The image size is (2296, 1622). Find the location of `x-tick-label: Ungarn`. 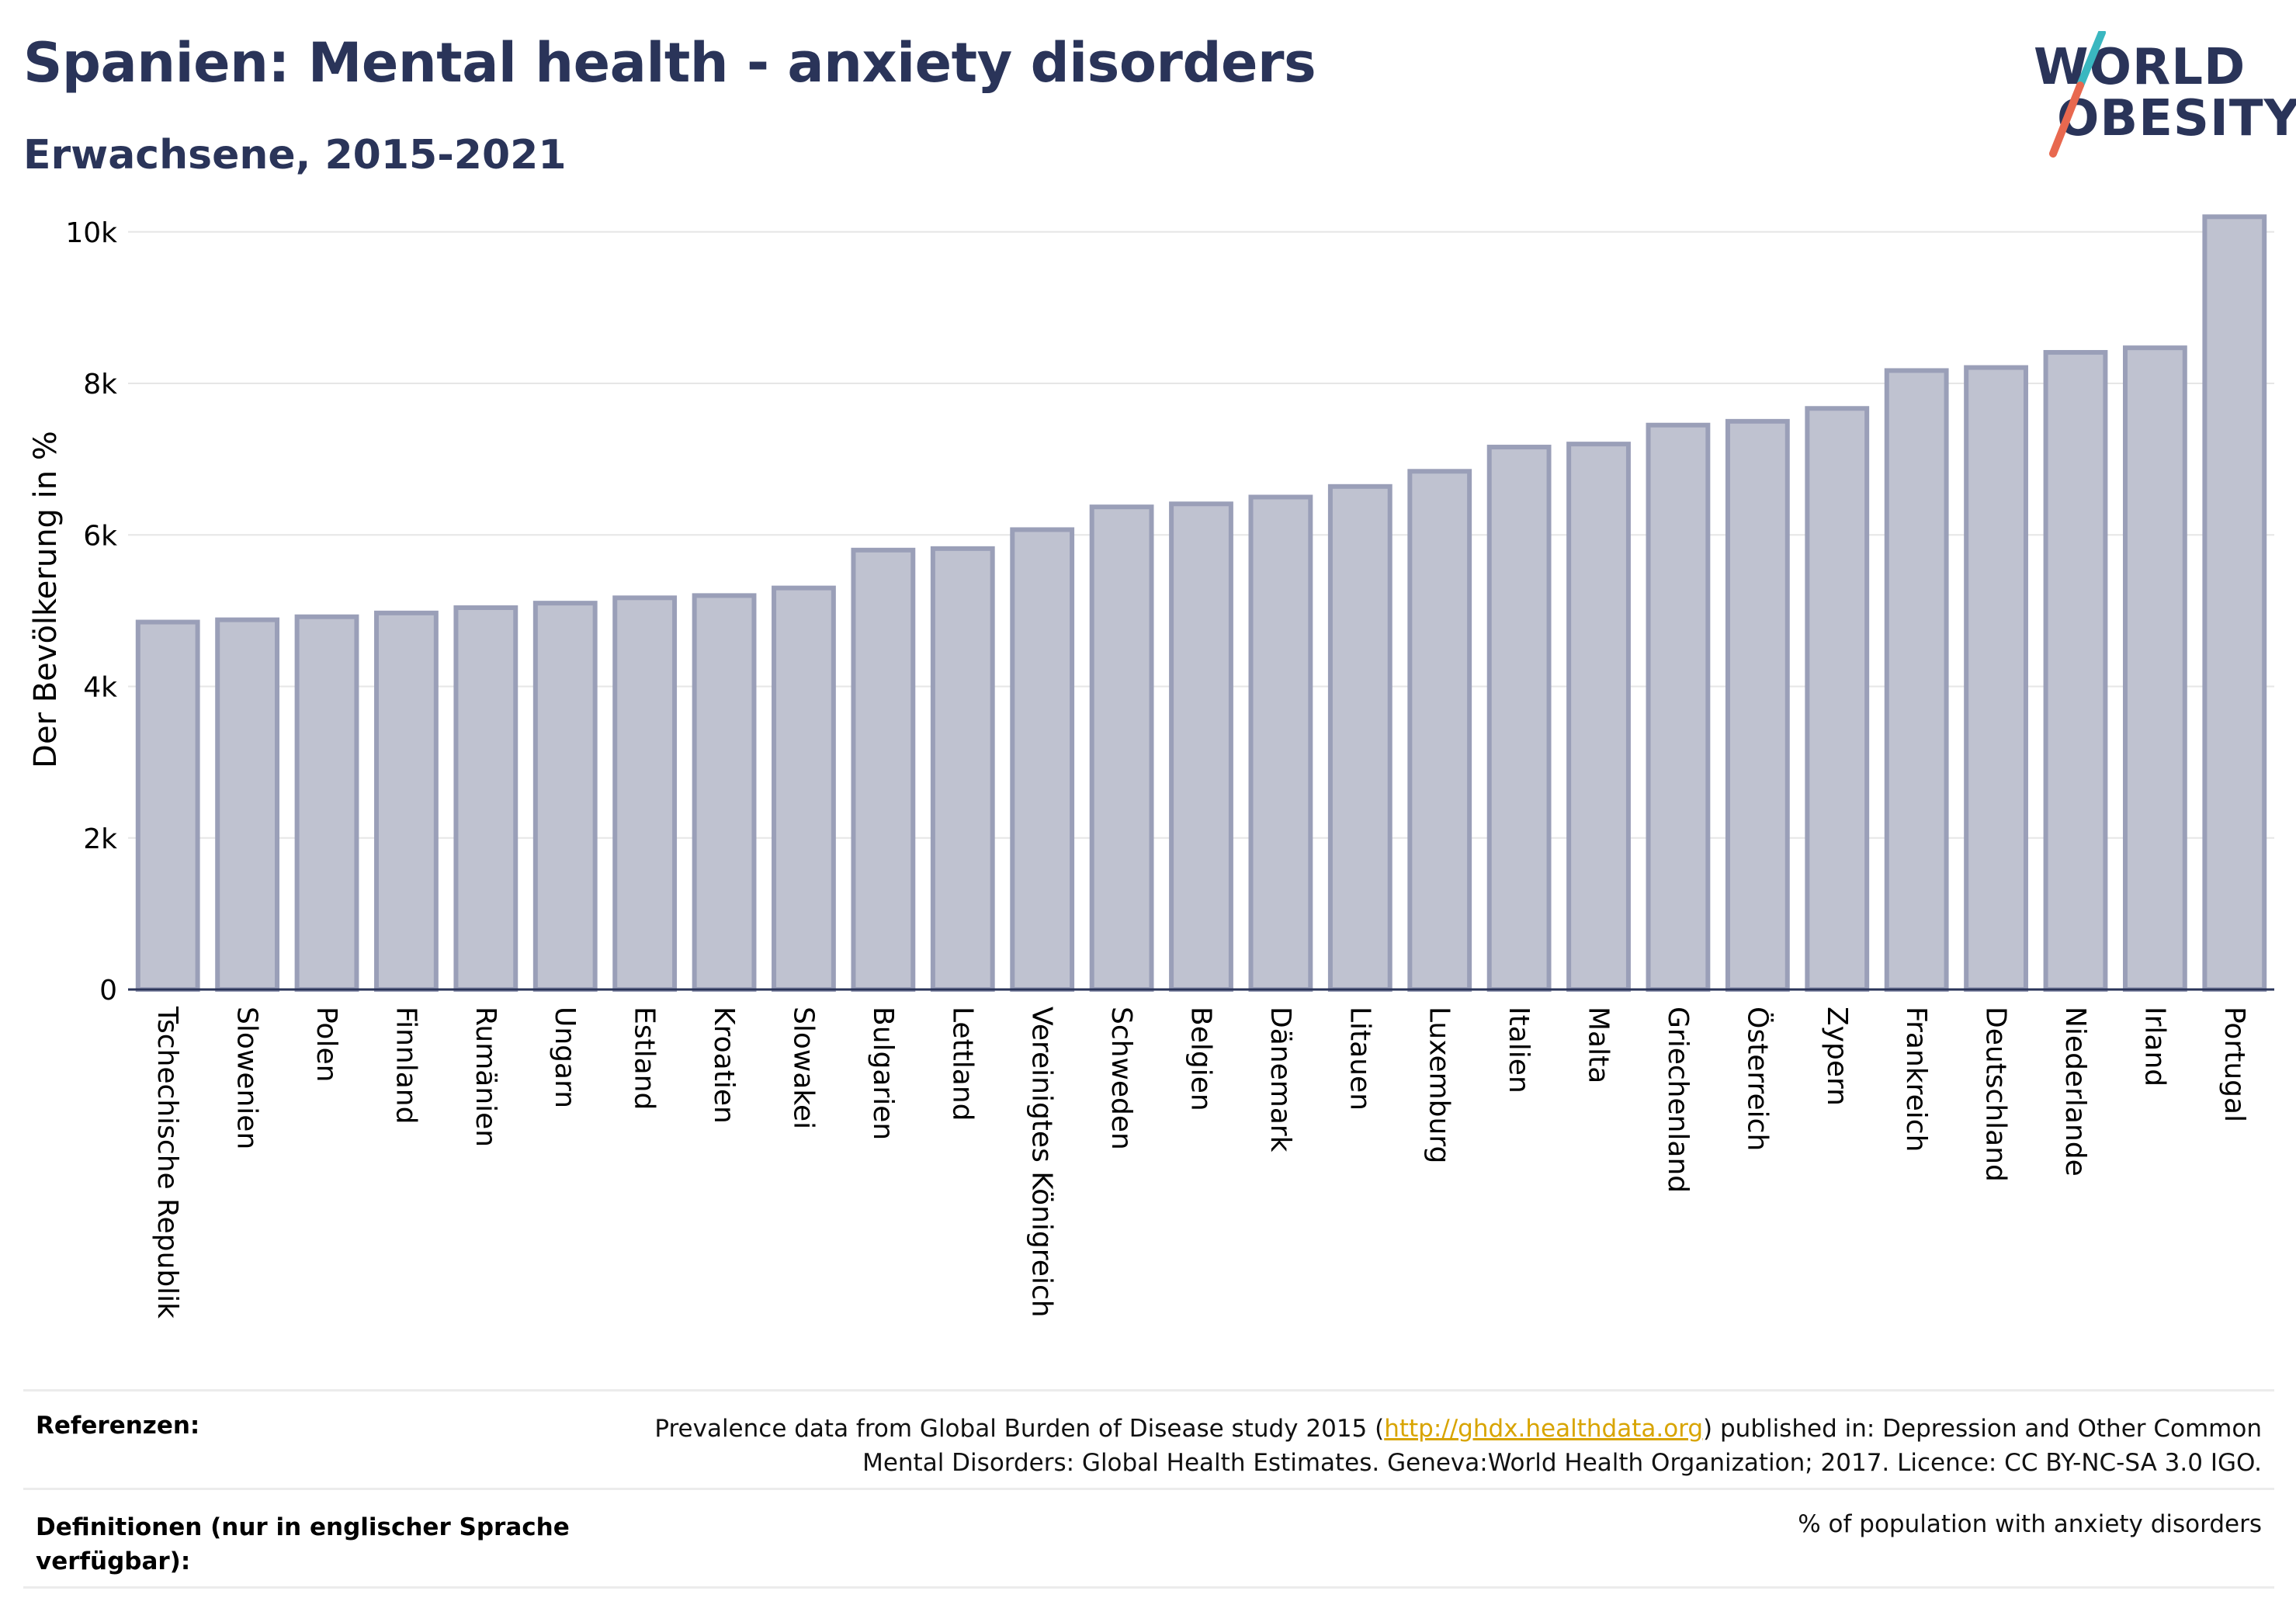

x-tick-label: Ungarn is located at coordinates (565, 1057).